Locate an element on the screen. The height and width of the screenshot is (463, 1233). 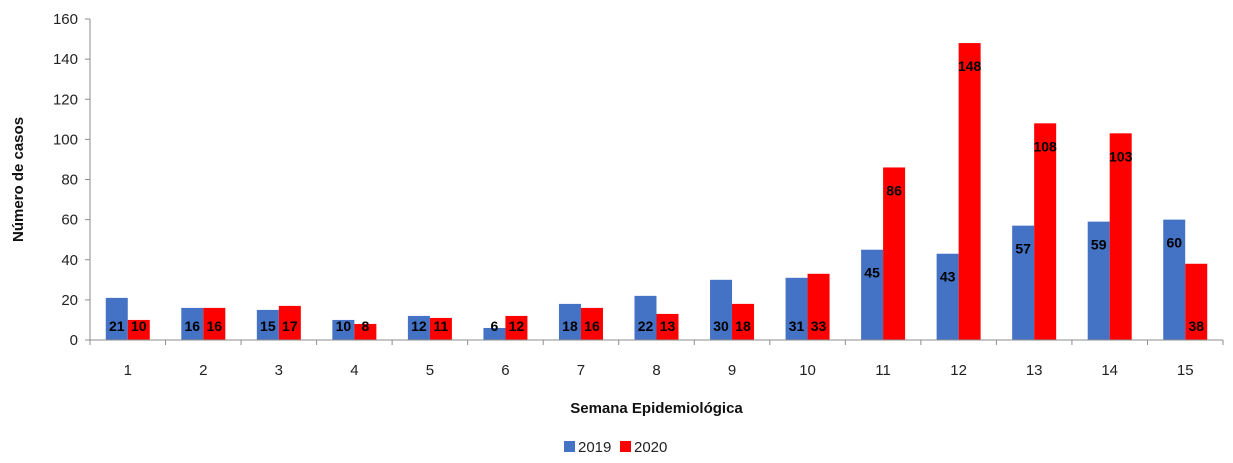
data-label-2020: 148 is located at coordinates (970, 66).